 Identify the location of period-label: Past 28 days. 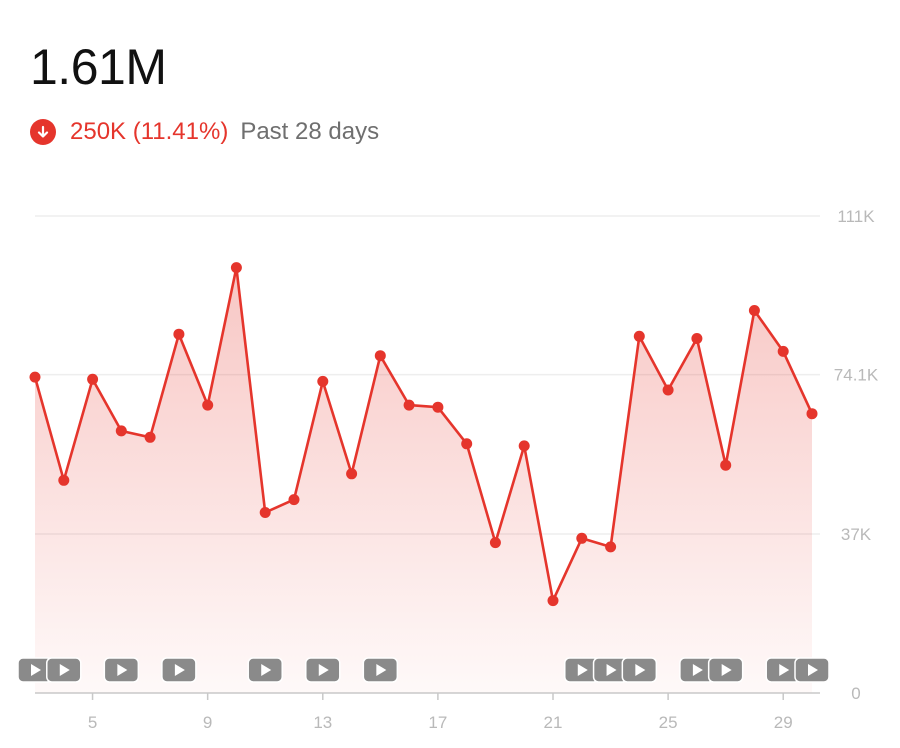
(310, 131).